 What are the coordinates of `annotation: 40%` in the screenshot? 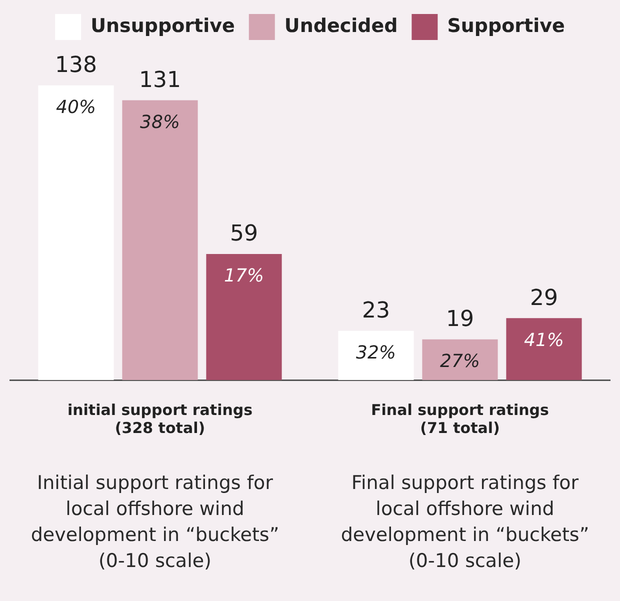 It's located at (76, 107).